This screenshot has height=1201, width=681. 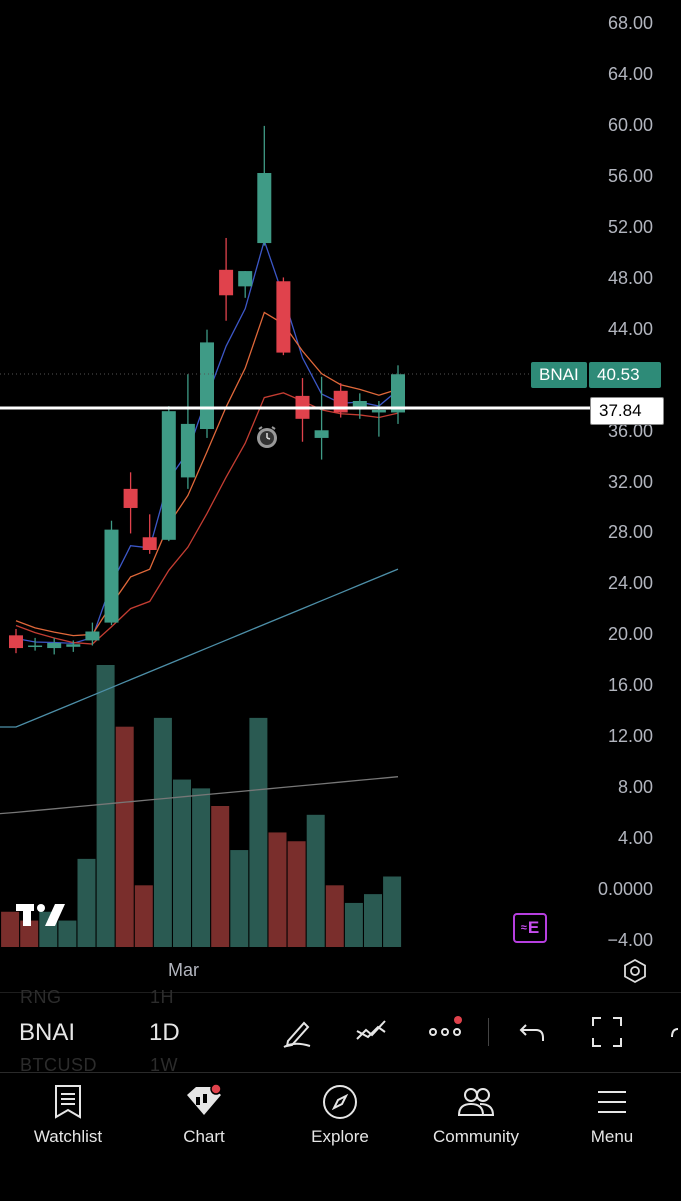 I want to click on price-axis-tick: 20.00, so click(x=630, y=634).